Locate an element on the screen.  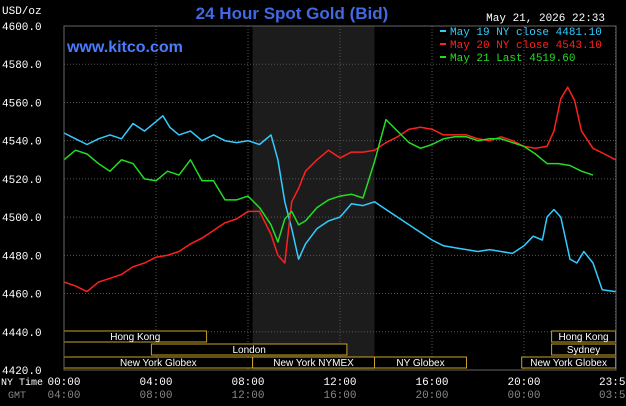
session-label: London is located at coordinates (248, 350).